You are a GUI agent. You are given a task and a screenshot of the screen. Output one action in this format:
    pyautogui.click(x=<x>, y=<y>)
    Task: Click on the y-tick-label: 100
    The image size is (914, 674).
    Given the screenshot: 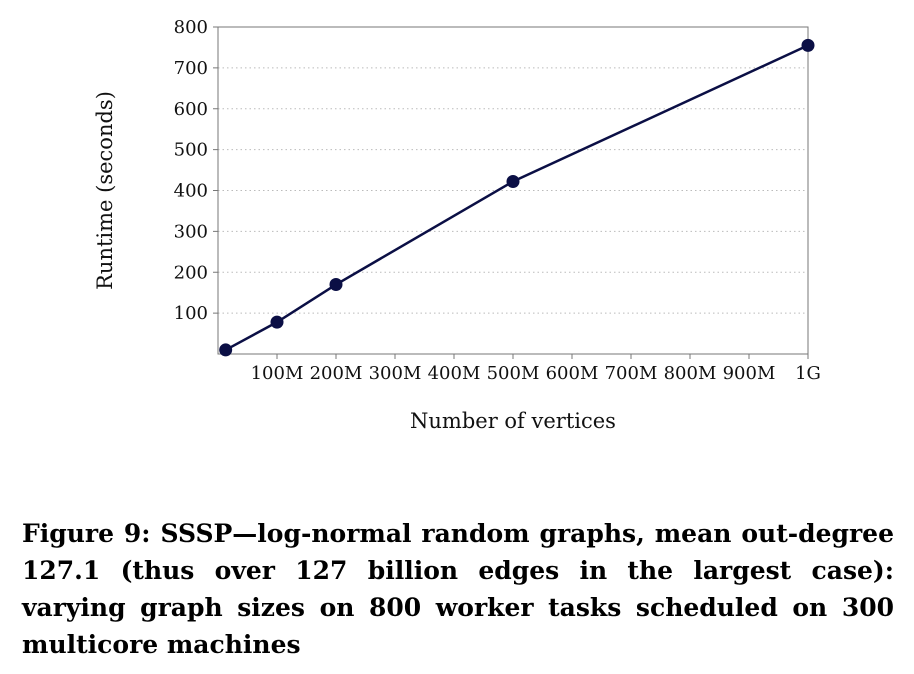 What is the action you would take?
    pyautogui.click(x=191, y=313)
    